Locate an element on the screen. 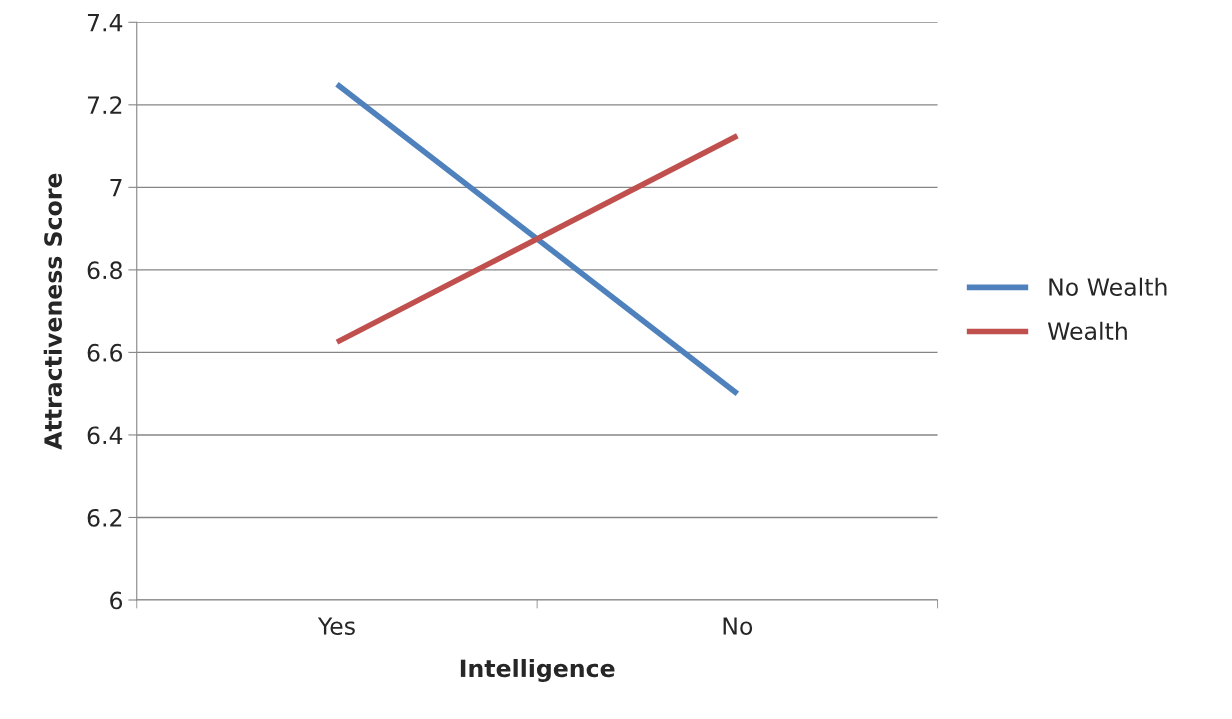  y-axis-title: Attractiveness Score is located at coordinates (52, 311).